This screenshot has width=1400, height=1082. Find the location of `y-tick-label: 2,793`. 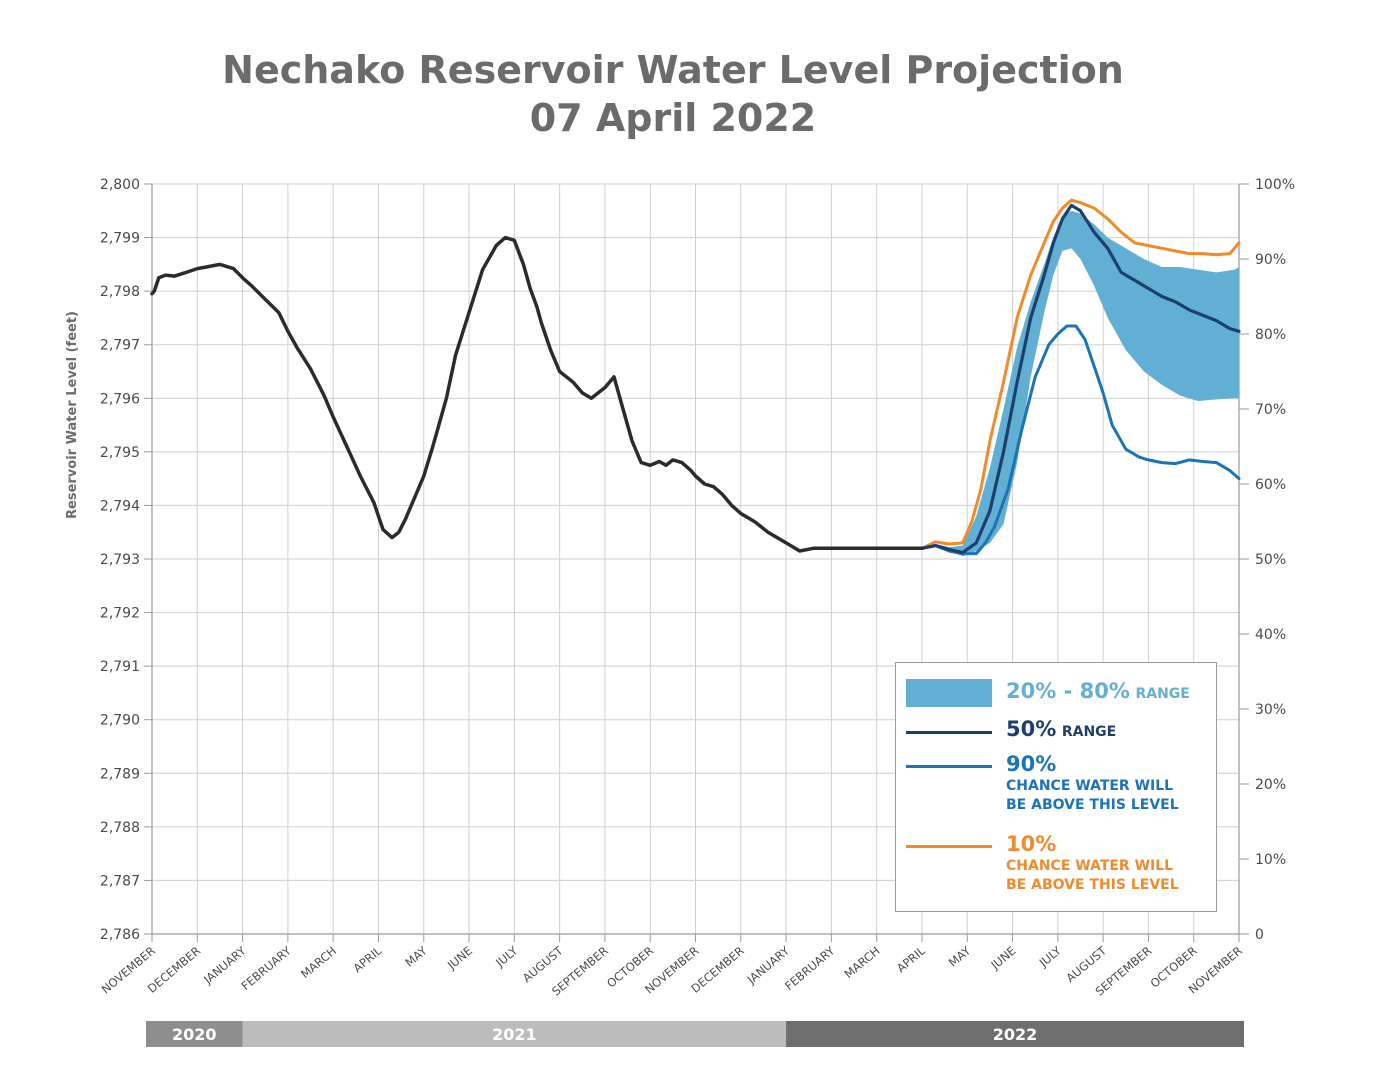

y-tick-label: 2,793 is located at coordinates (120, 560).